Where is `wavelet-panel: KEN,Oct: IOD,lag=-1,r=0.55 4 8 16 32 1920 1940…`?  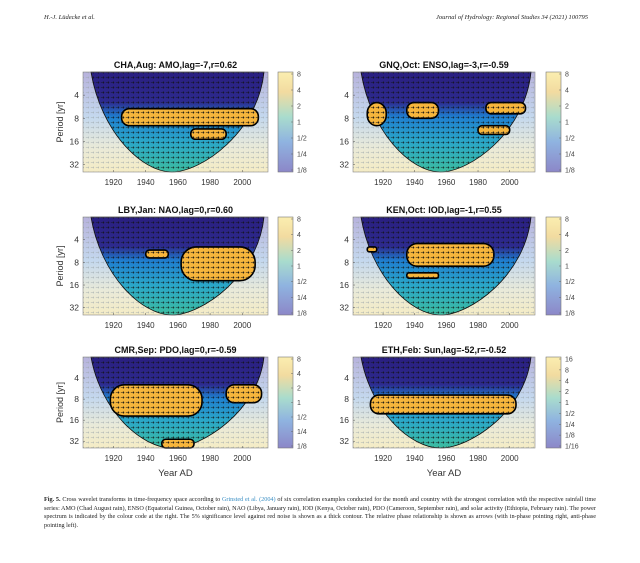 wavelet-panel: KEN,Oct: IOD,lag=-1,r=0.55 4 8 16 32 1920 1940… is located at coordinates (457, 267).